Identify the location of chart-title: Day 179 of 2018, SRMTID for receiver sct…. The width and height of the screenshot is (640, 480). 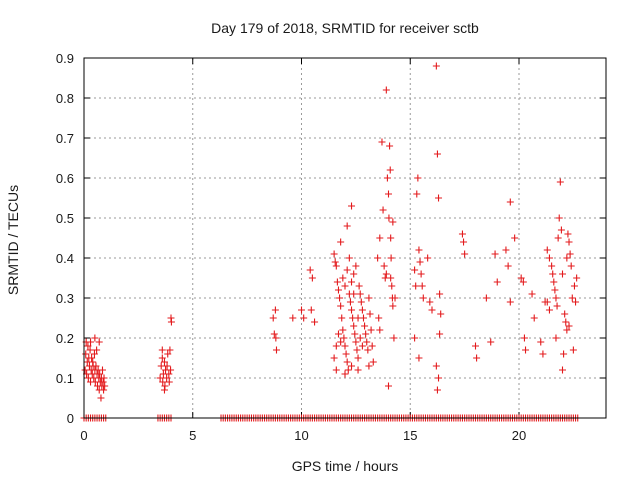
(345, 28).